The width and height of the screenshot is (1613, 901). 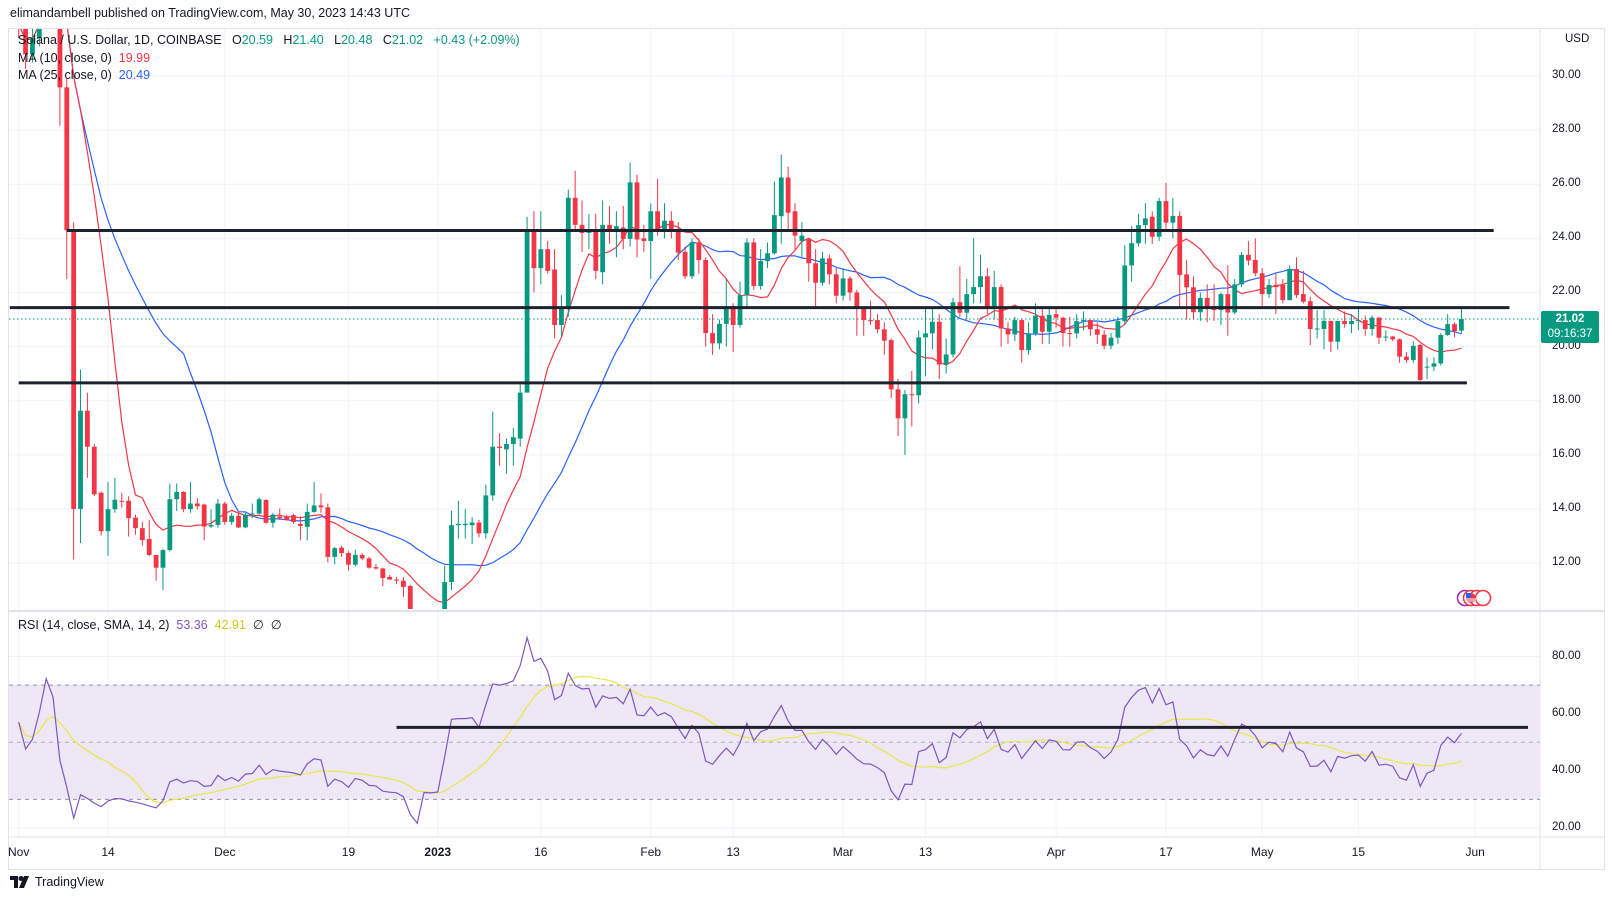 What do you see at coordinates (288, 40) in the screenshot?
I see `high-label: H` at bounding box center [288, 40].